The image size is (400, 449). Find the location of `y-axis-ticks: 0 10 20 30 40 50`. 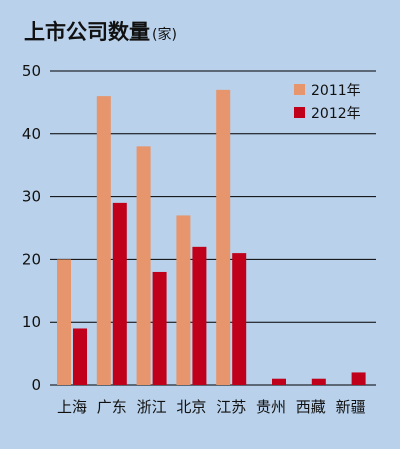

y-axis-ticks: 0 10 20 30 40 50 is located at coordinates (31, 228).